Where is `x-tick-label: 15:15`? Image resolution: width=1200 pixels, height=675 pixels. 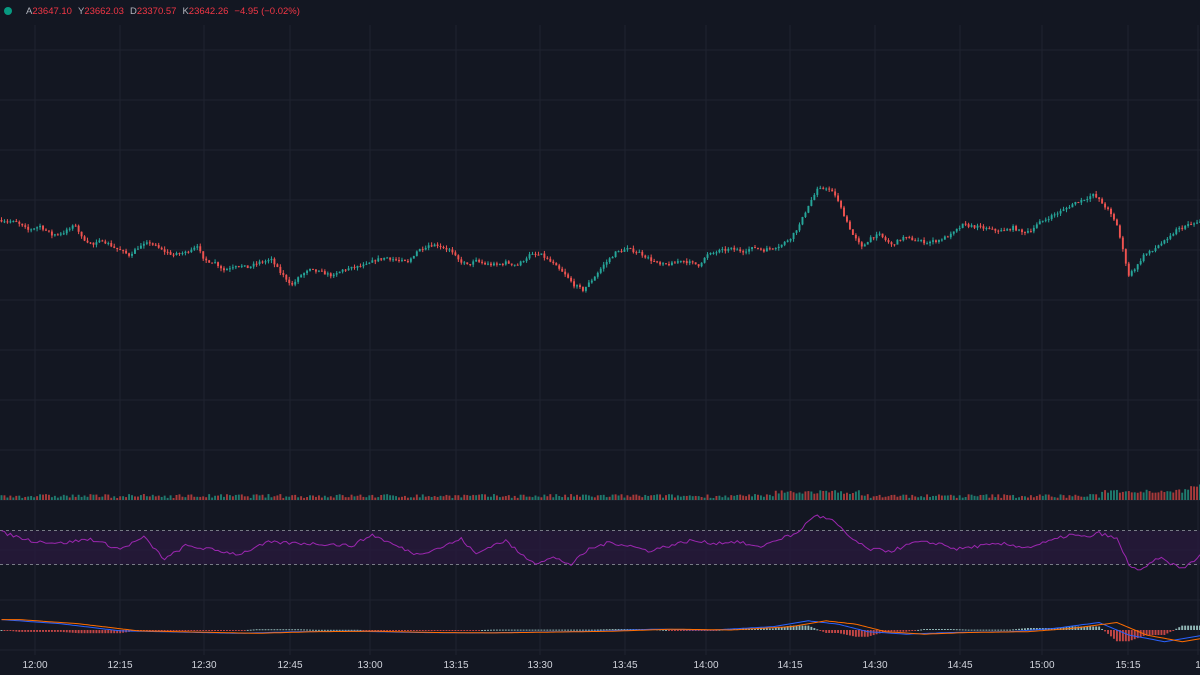 x-tick-label: 15:15 is located at coordinates (1128, 665).